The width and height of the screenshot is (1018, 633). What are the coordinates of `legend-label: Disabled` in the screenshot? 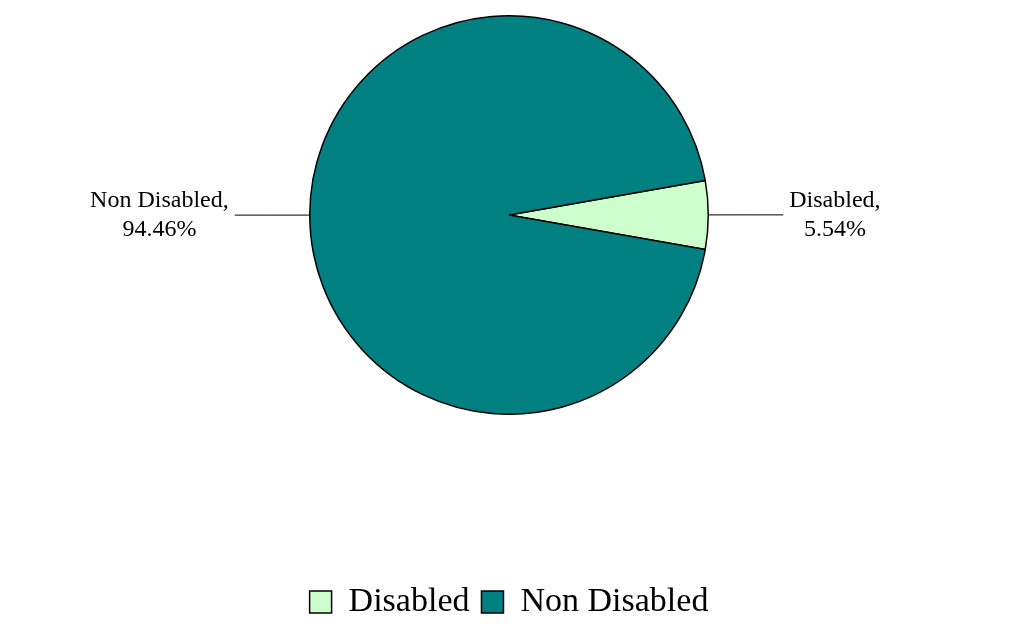 It's located at (409, 599).